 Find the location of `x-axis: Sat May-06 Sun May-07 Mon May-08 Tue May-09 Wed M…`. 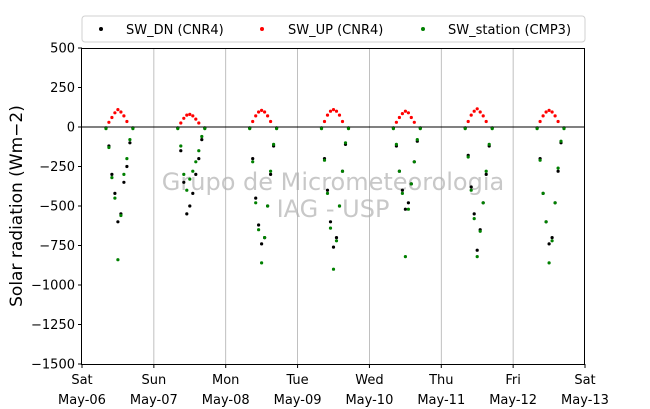

x-axis: Sat May-06 Sun May-07 Mon May-08 Tue May-09 Wed M… is located at coordinates (333, 386).